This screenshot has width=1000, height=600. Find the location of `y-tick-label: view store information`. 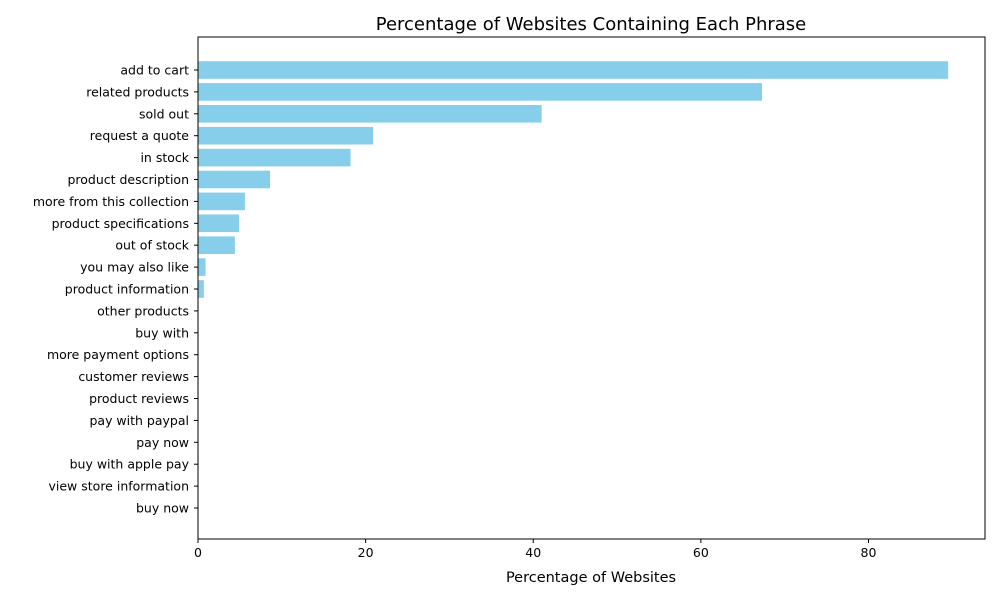

y-tick-label: view store information is located at coordinates (119, 486).